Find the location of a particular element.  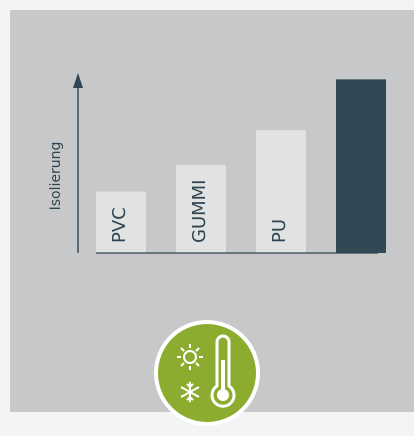

bar-pvc is located at coordinates (121, 222).